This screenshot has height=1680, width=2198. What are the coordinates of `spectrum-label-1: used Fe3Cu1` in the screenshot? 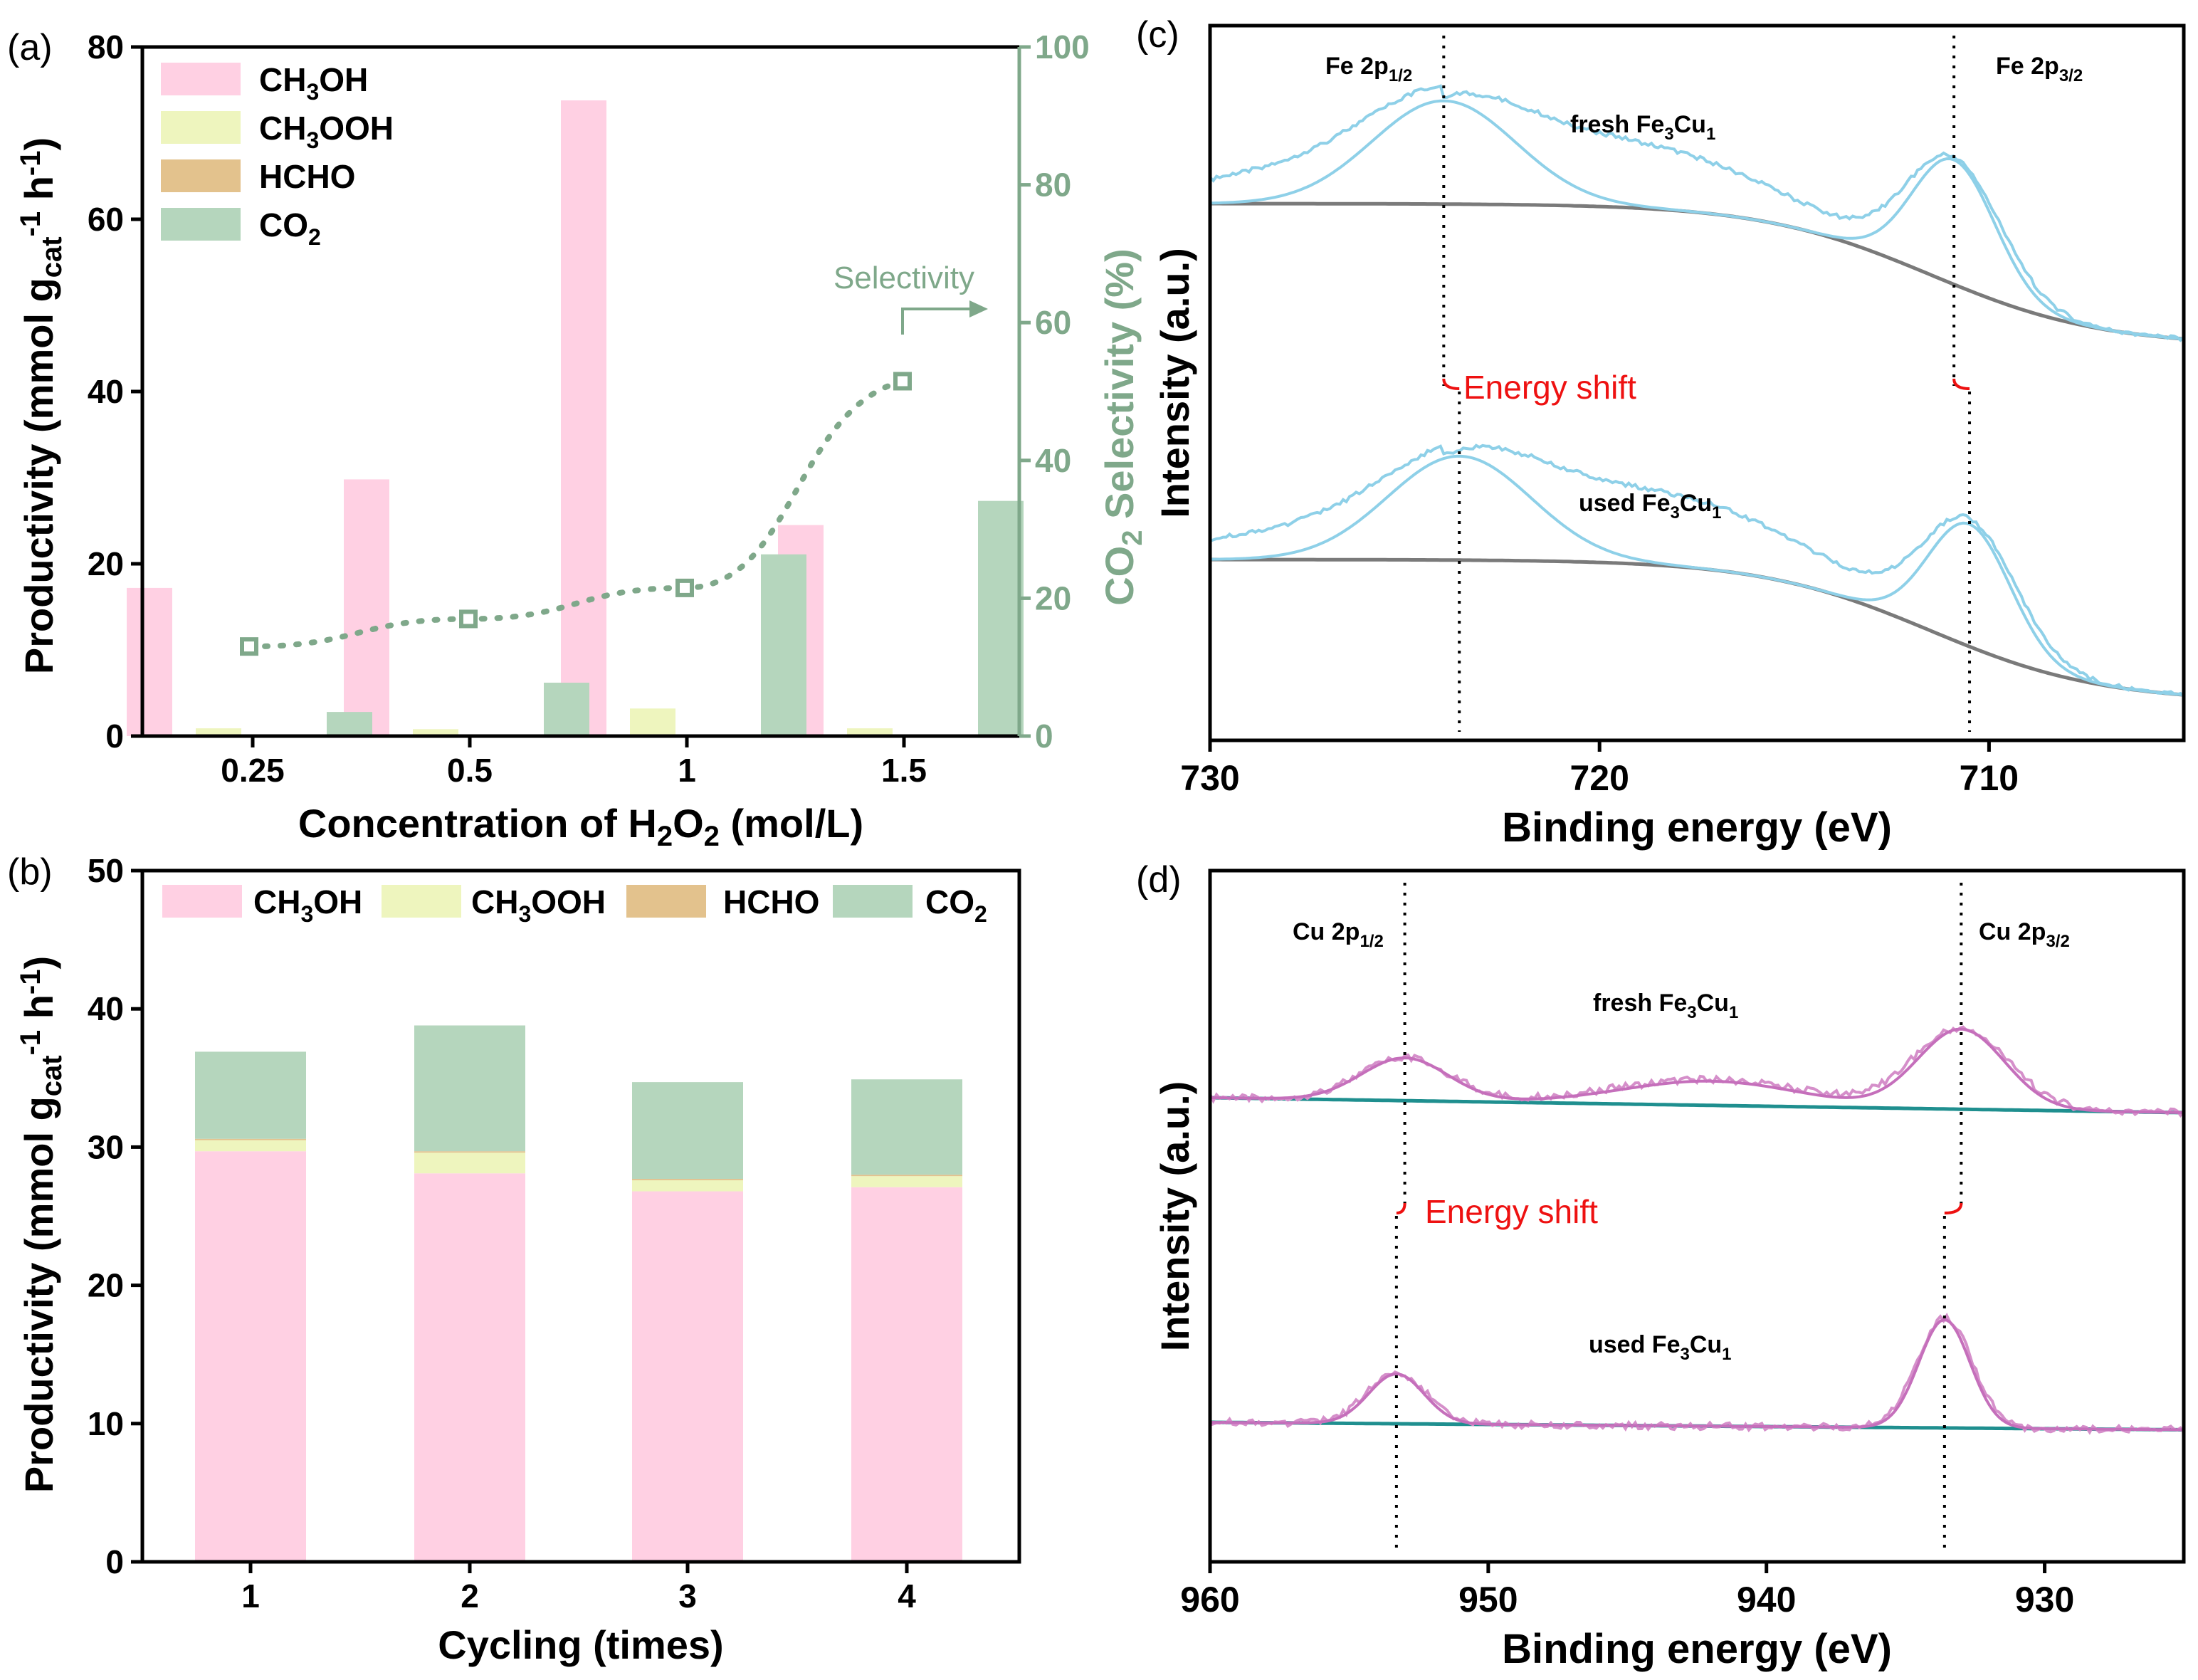 It's located at (1660, 1347).